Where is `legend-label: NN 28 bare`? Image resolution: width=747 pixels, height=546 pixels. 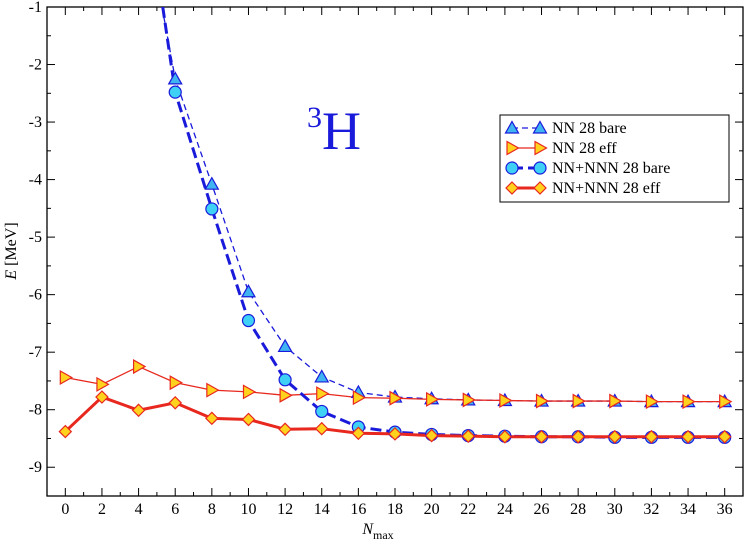
legend-label: NN 28 bare is located at coordinates (589, 128).